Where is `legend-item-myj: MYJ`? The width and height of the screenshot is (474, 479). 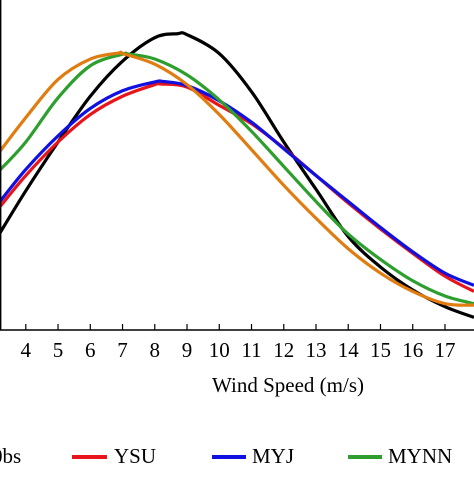
legend-item-myj: MYJ is located at coordinates (253, 456).